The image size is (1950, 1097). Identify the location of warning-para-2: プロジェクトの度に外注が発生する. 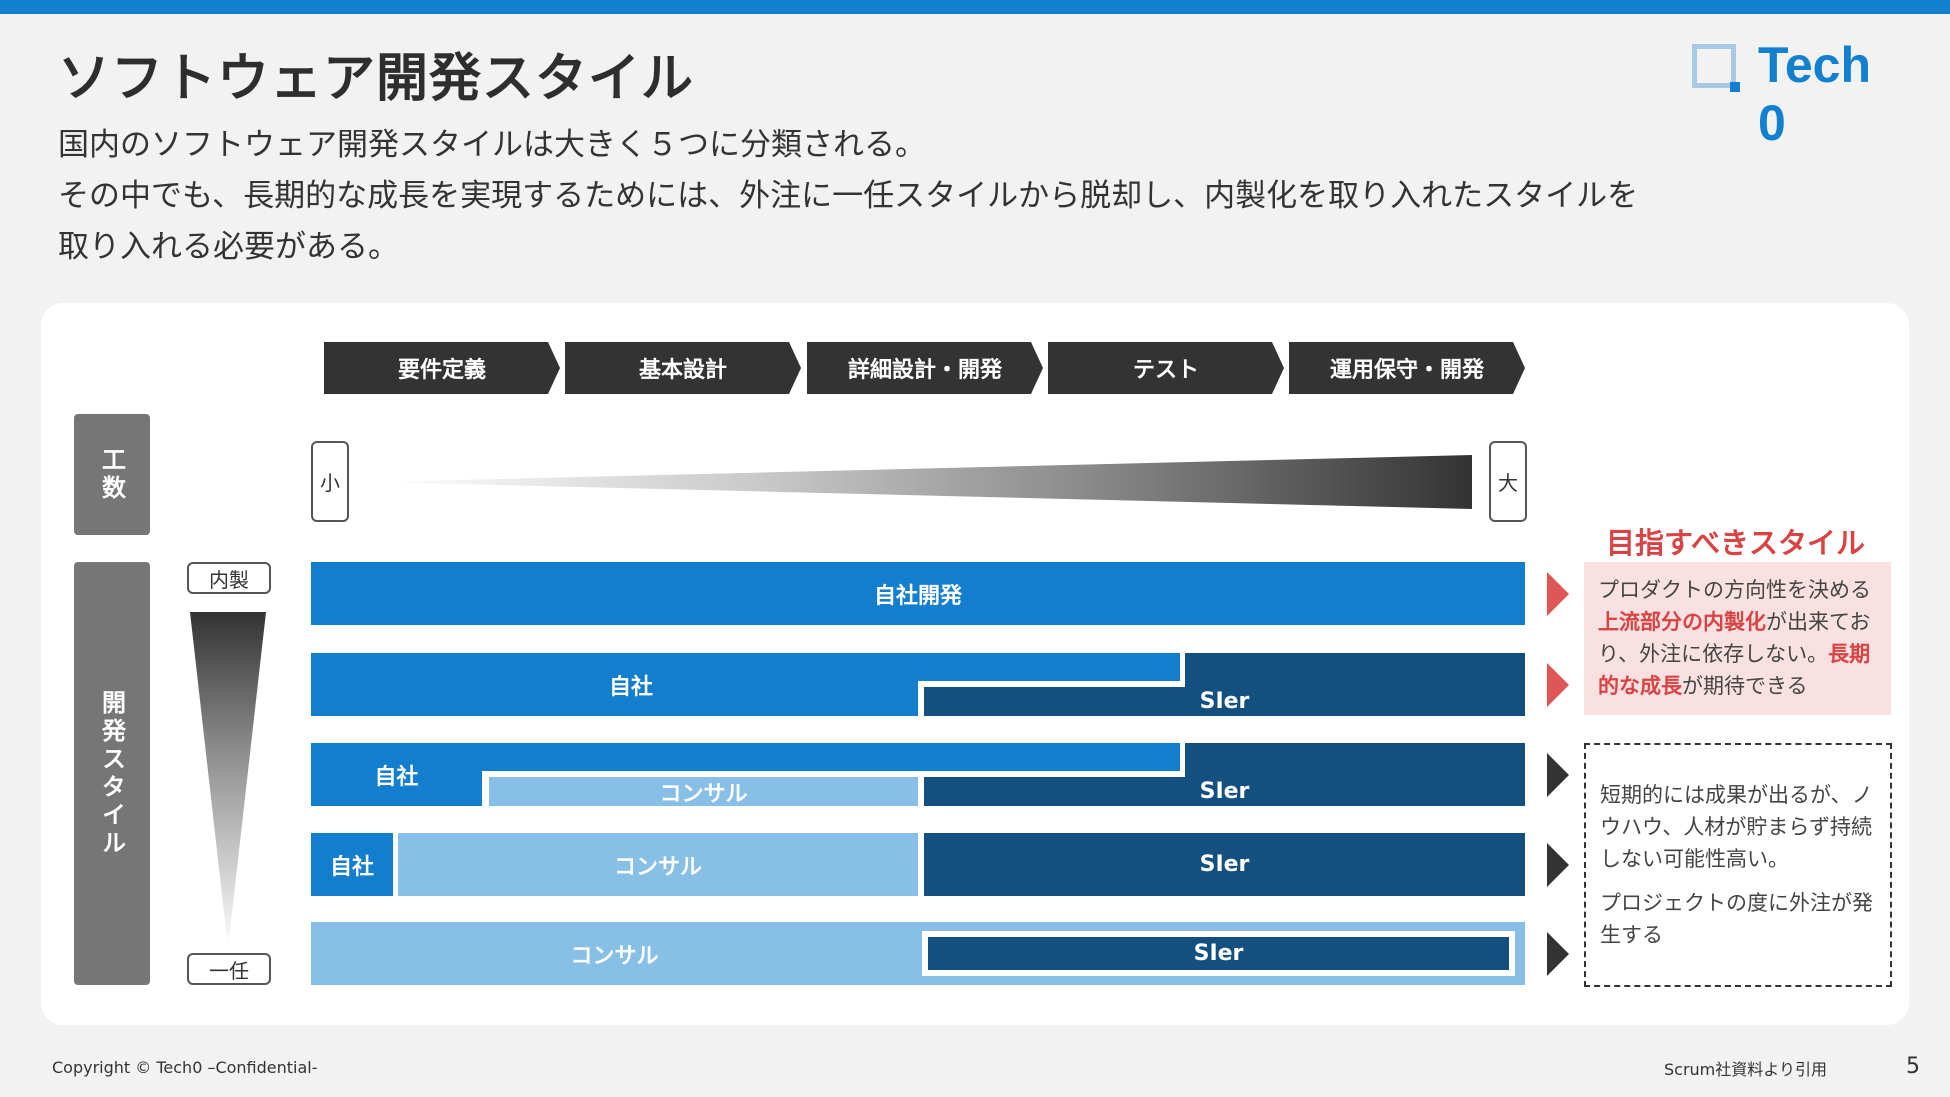
(1736, 919).